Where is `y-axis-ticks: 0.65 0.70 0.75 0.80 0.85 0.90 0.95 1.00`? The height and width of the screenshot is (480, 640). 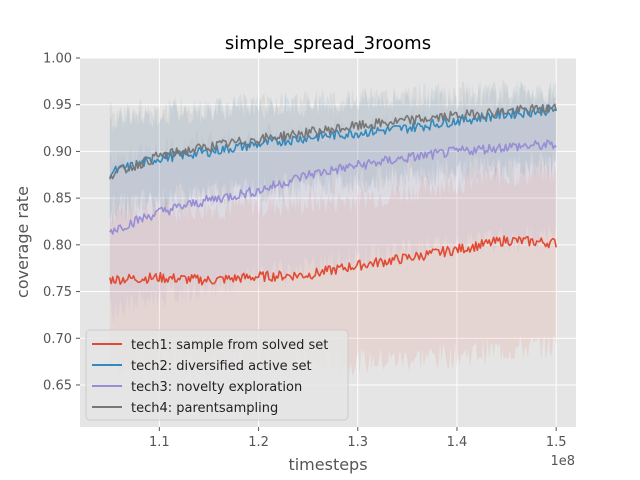
y-axis-ticks: 0.65 0.70 0.75 0.80 0.85 0.90 0.95 1.00 is located at coordinates (61, 222).